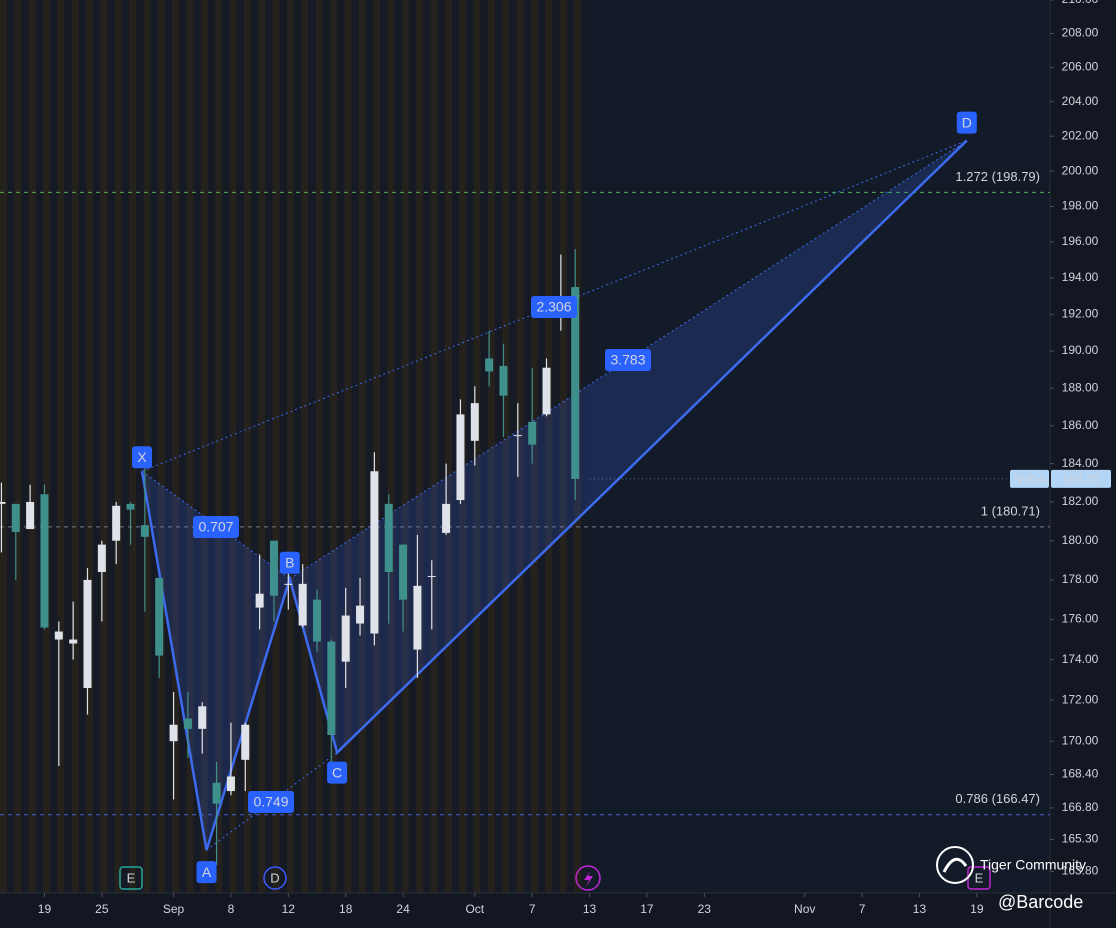 The width and height of the screenshot is (1116, 928). I want to click on y-tick-label: 166.80, so click(1080, 807).